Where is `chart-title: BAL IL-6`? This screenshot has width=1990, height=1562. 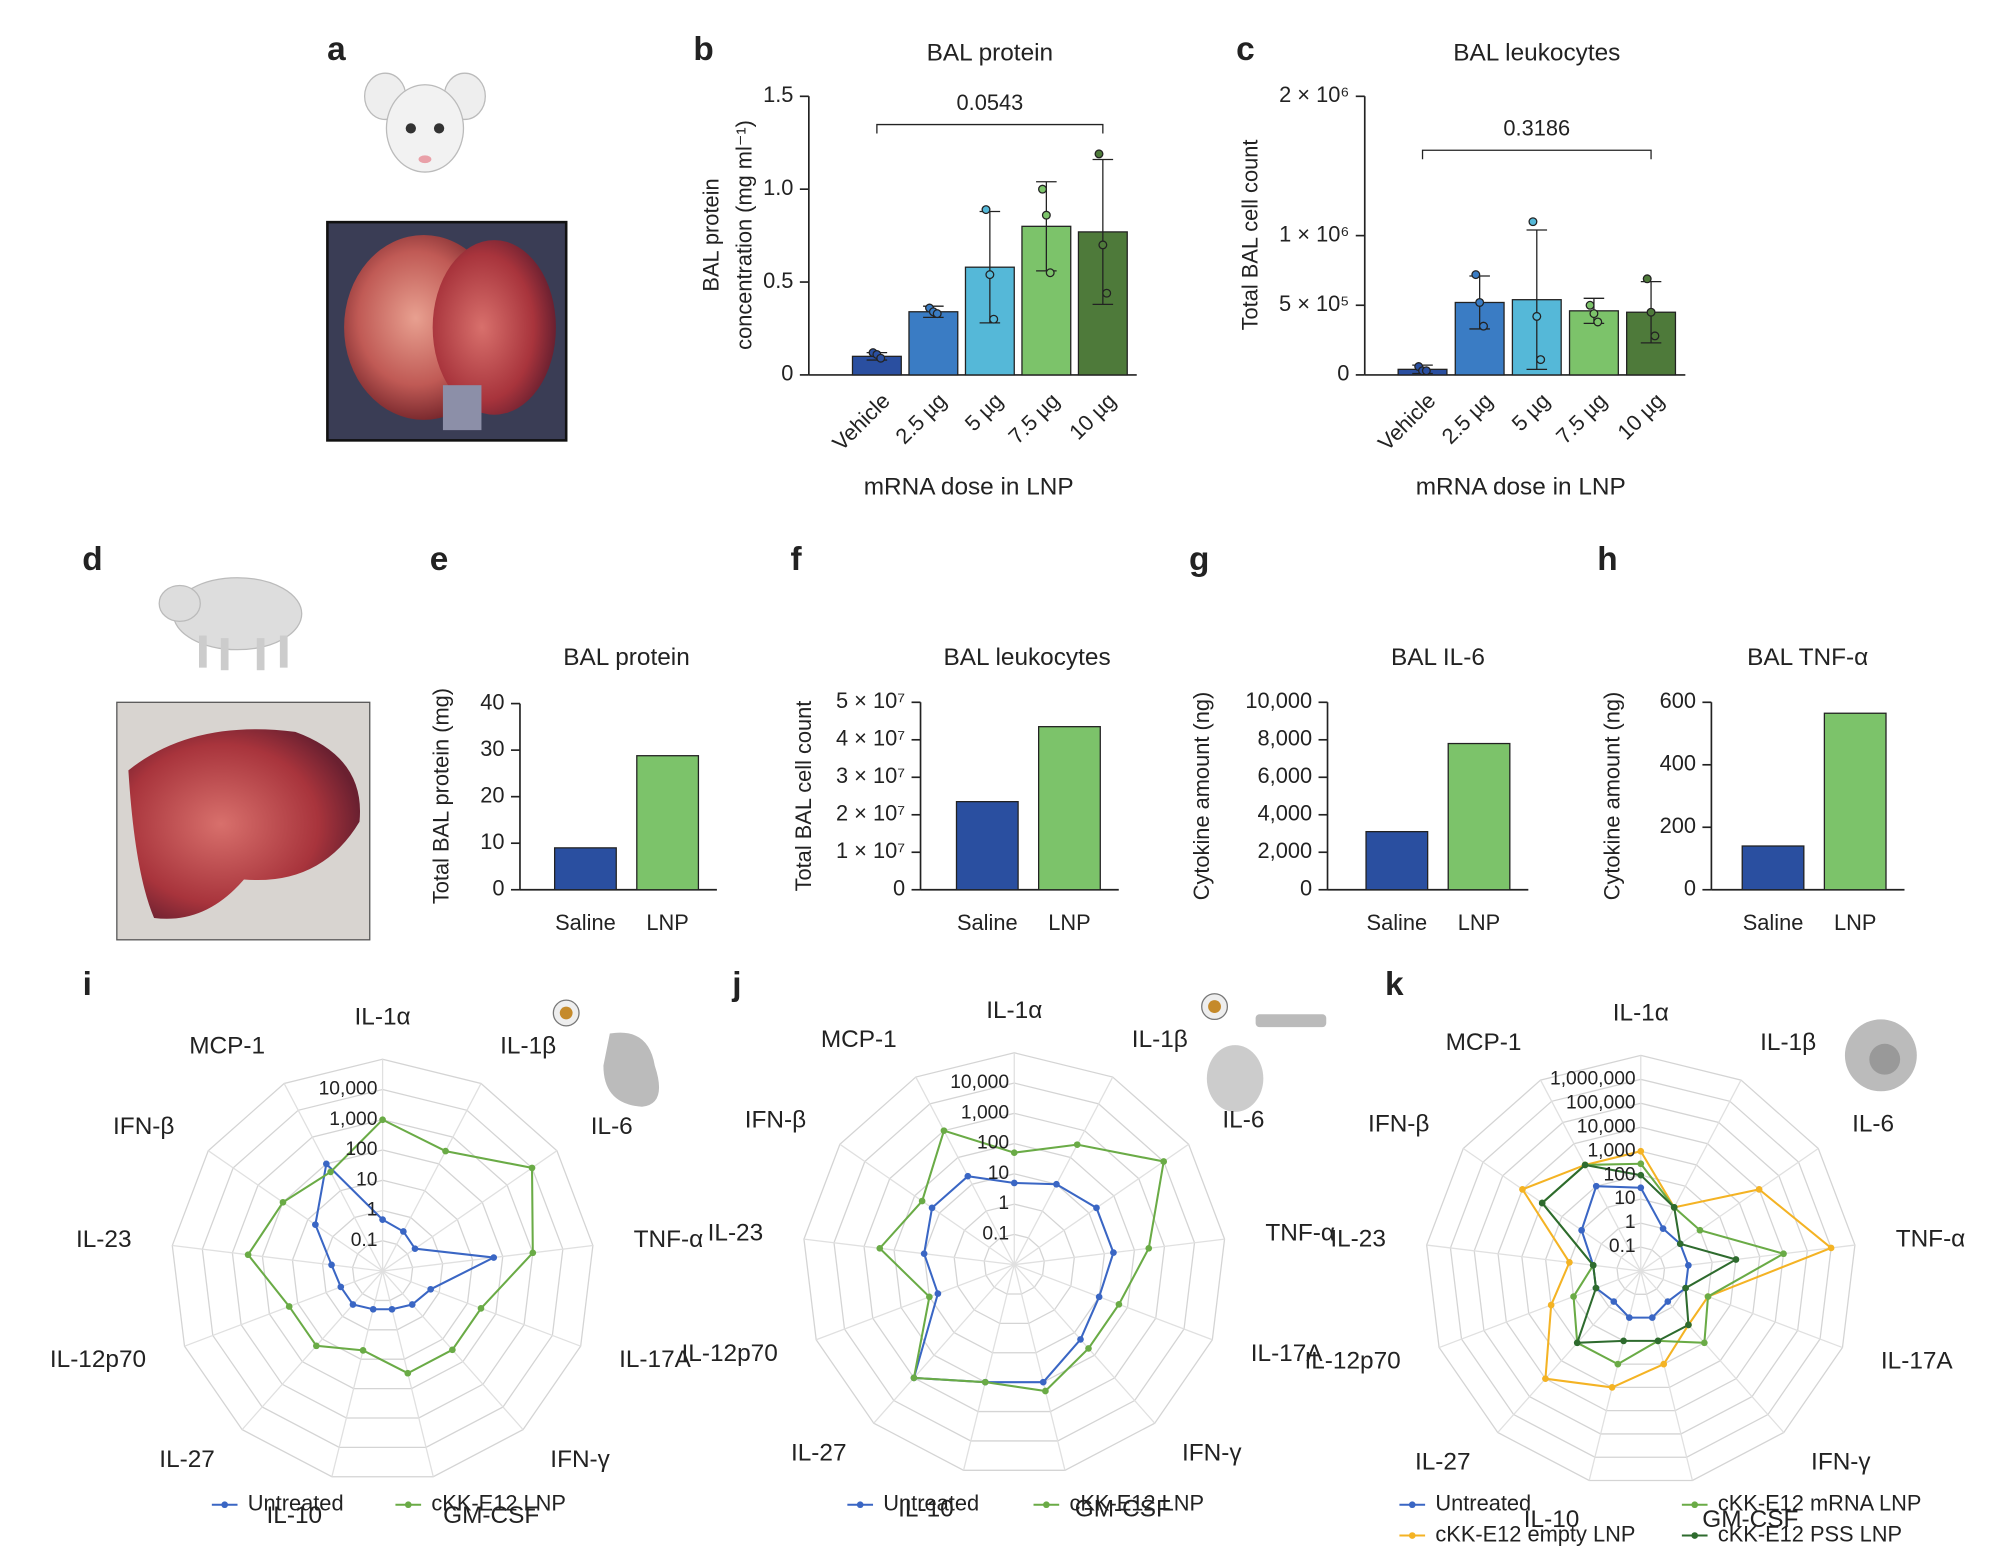 chart-title: BAL IL-6 is located at coordinates (1438, 657).